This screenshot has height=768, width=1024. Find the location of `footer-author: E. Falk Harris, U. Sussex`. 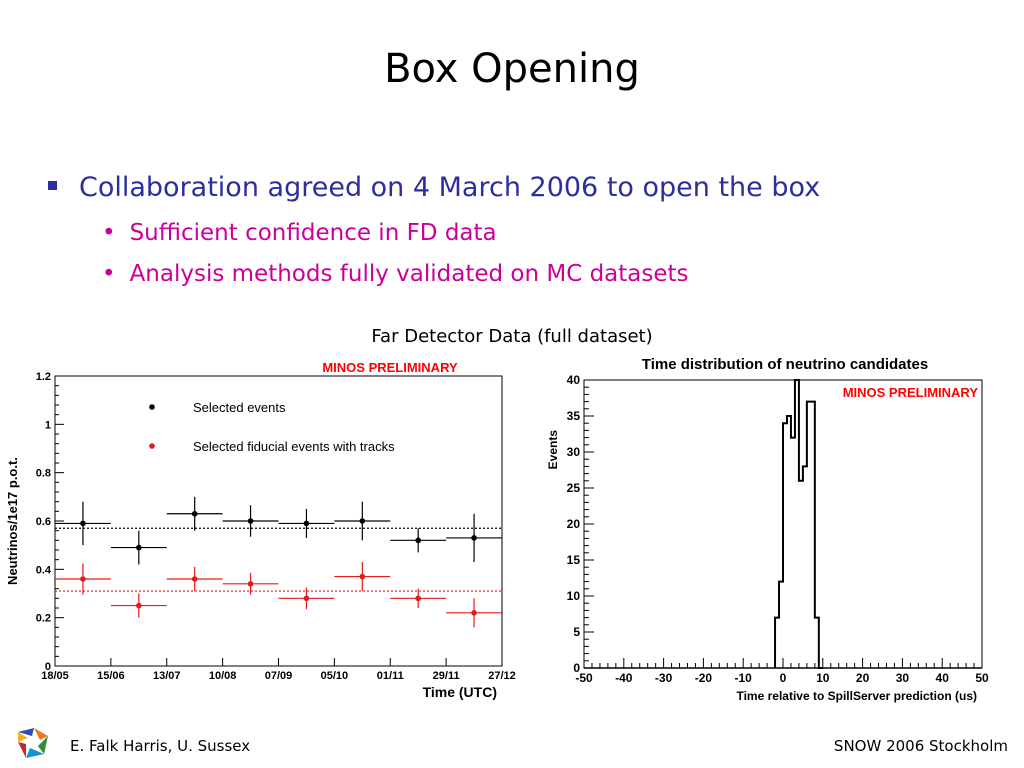

footer-author: E. Falk Harris, U. Sussex is located at coordinates (160, 746).